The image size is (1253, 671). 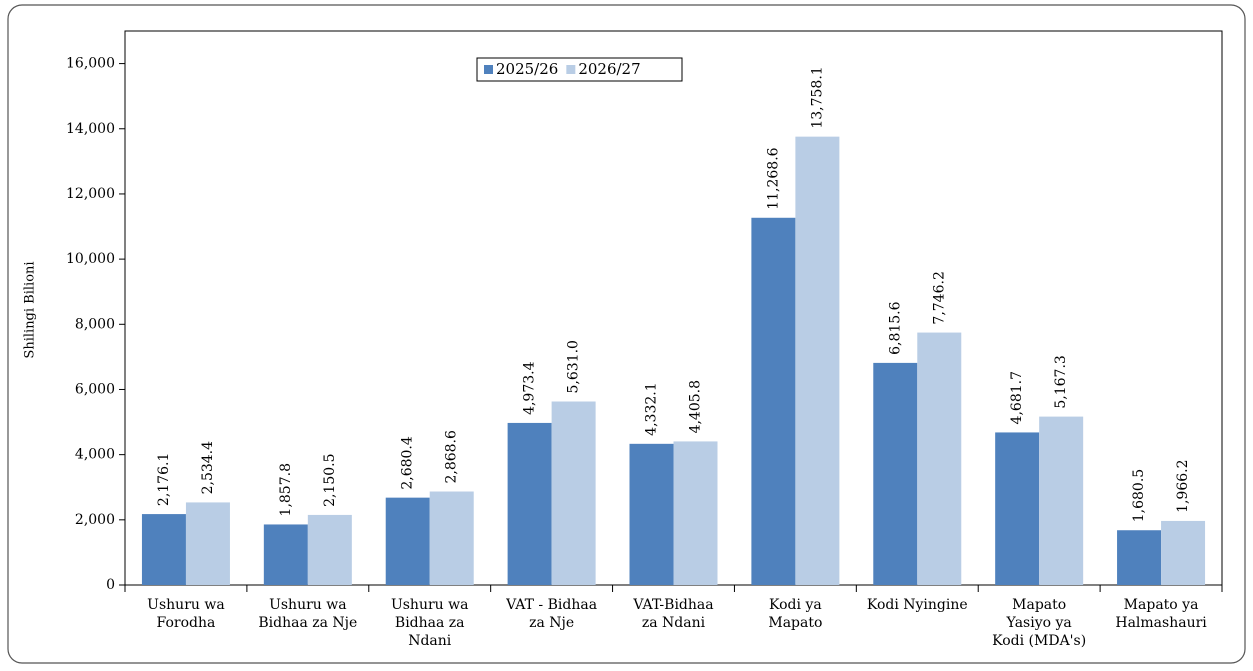 I want to click on y-tick-label: 12,000, so click(x=90, y=194).